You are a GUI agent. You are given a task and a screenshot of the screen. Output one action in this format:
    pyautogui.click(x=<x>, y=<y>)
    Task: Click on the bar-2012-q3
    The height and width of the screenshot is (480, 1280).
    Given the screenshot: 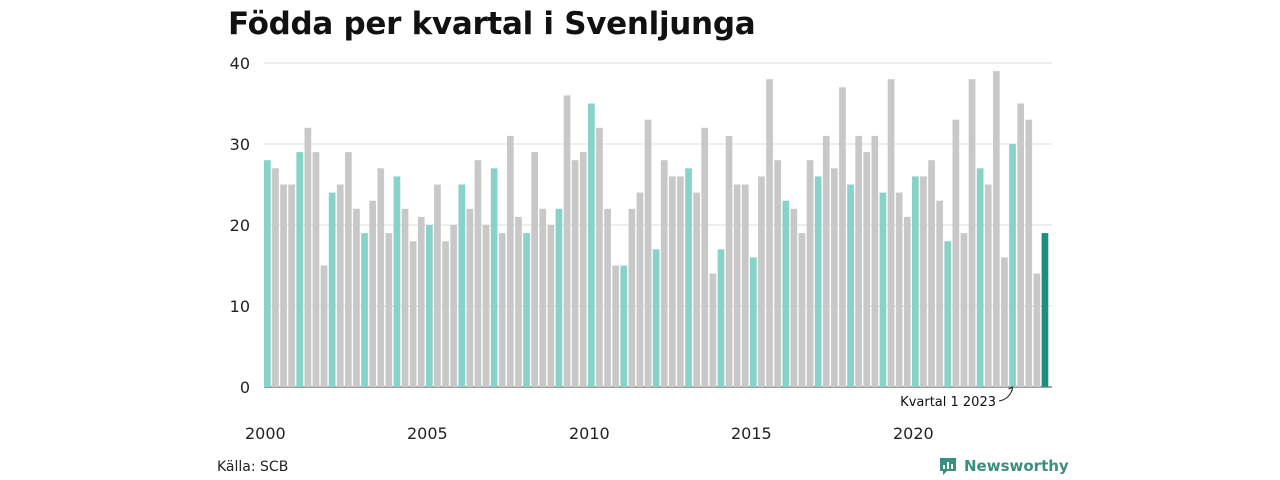 What is the action you would take?
    pyautogui.click(x=672, y=281)
    